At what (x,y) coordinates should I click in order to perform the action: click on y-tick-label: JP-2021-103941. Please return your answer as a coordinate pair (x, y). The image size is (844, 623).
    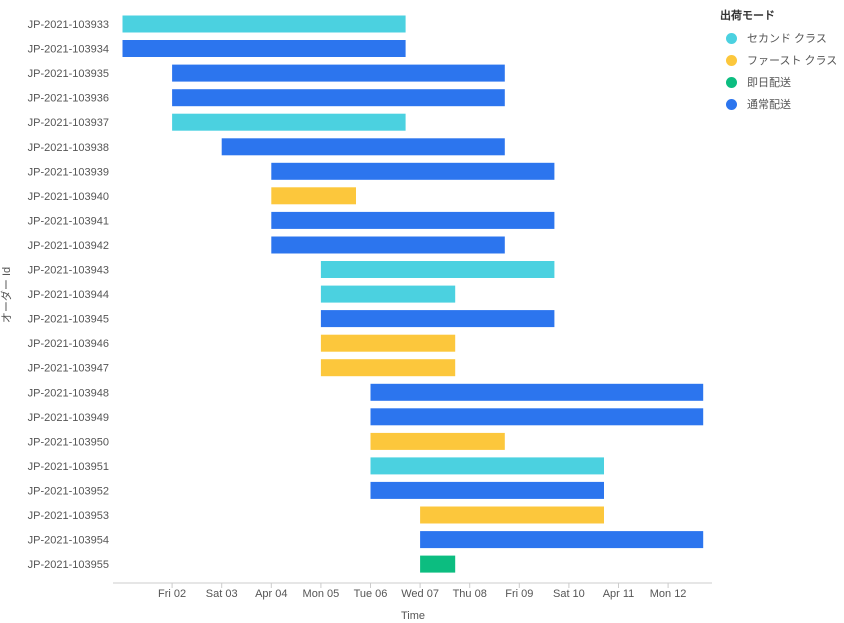
    Looking at the image, I should click on (68, 221).